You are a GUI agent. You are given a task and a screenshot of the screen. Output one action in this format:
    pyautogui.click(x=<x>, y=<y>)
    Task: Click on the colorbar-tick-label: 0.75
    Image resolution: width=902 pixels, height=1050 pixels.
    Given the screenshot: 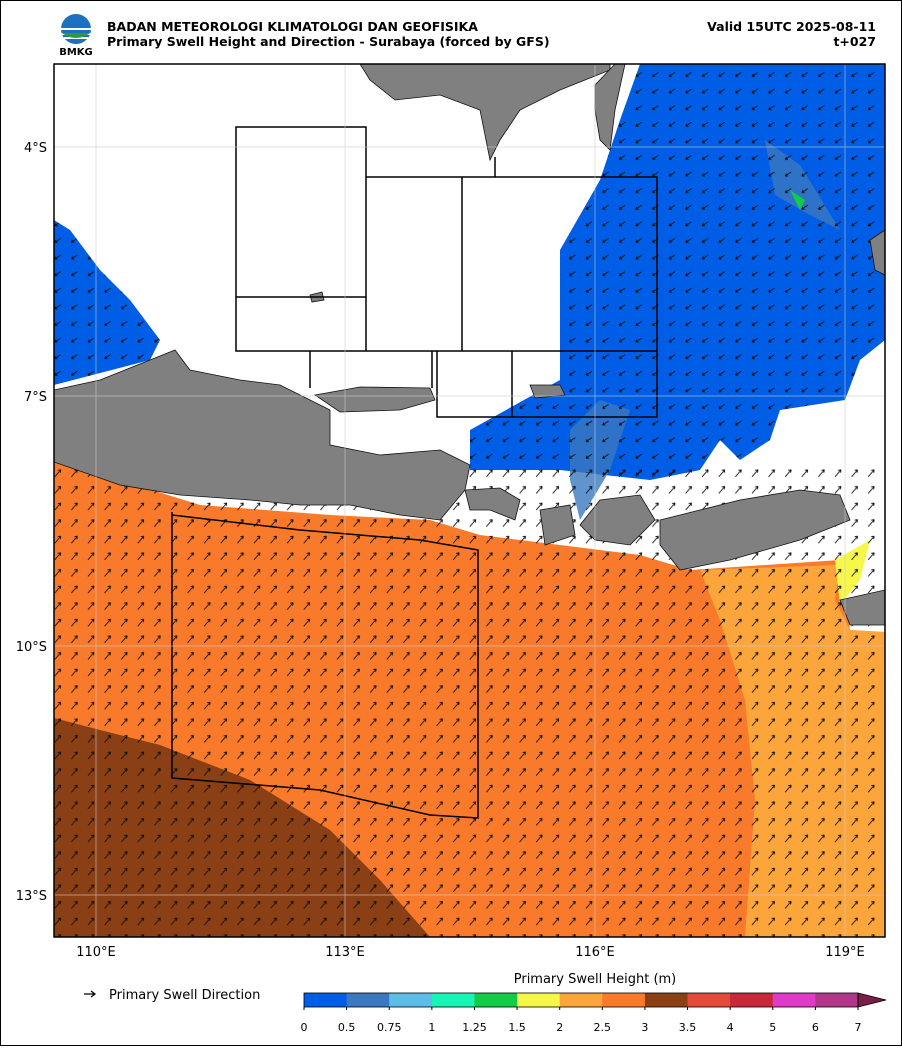 What is the action you would take?
    pyautogui.click(x=389, y=1027)
    